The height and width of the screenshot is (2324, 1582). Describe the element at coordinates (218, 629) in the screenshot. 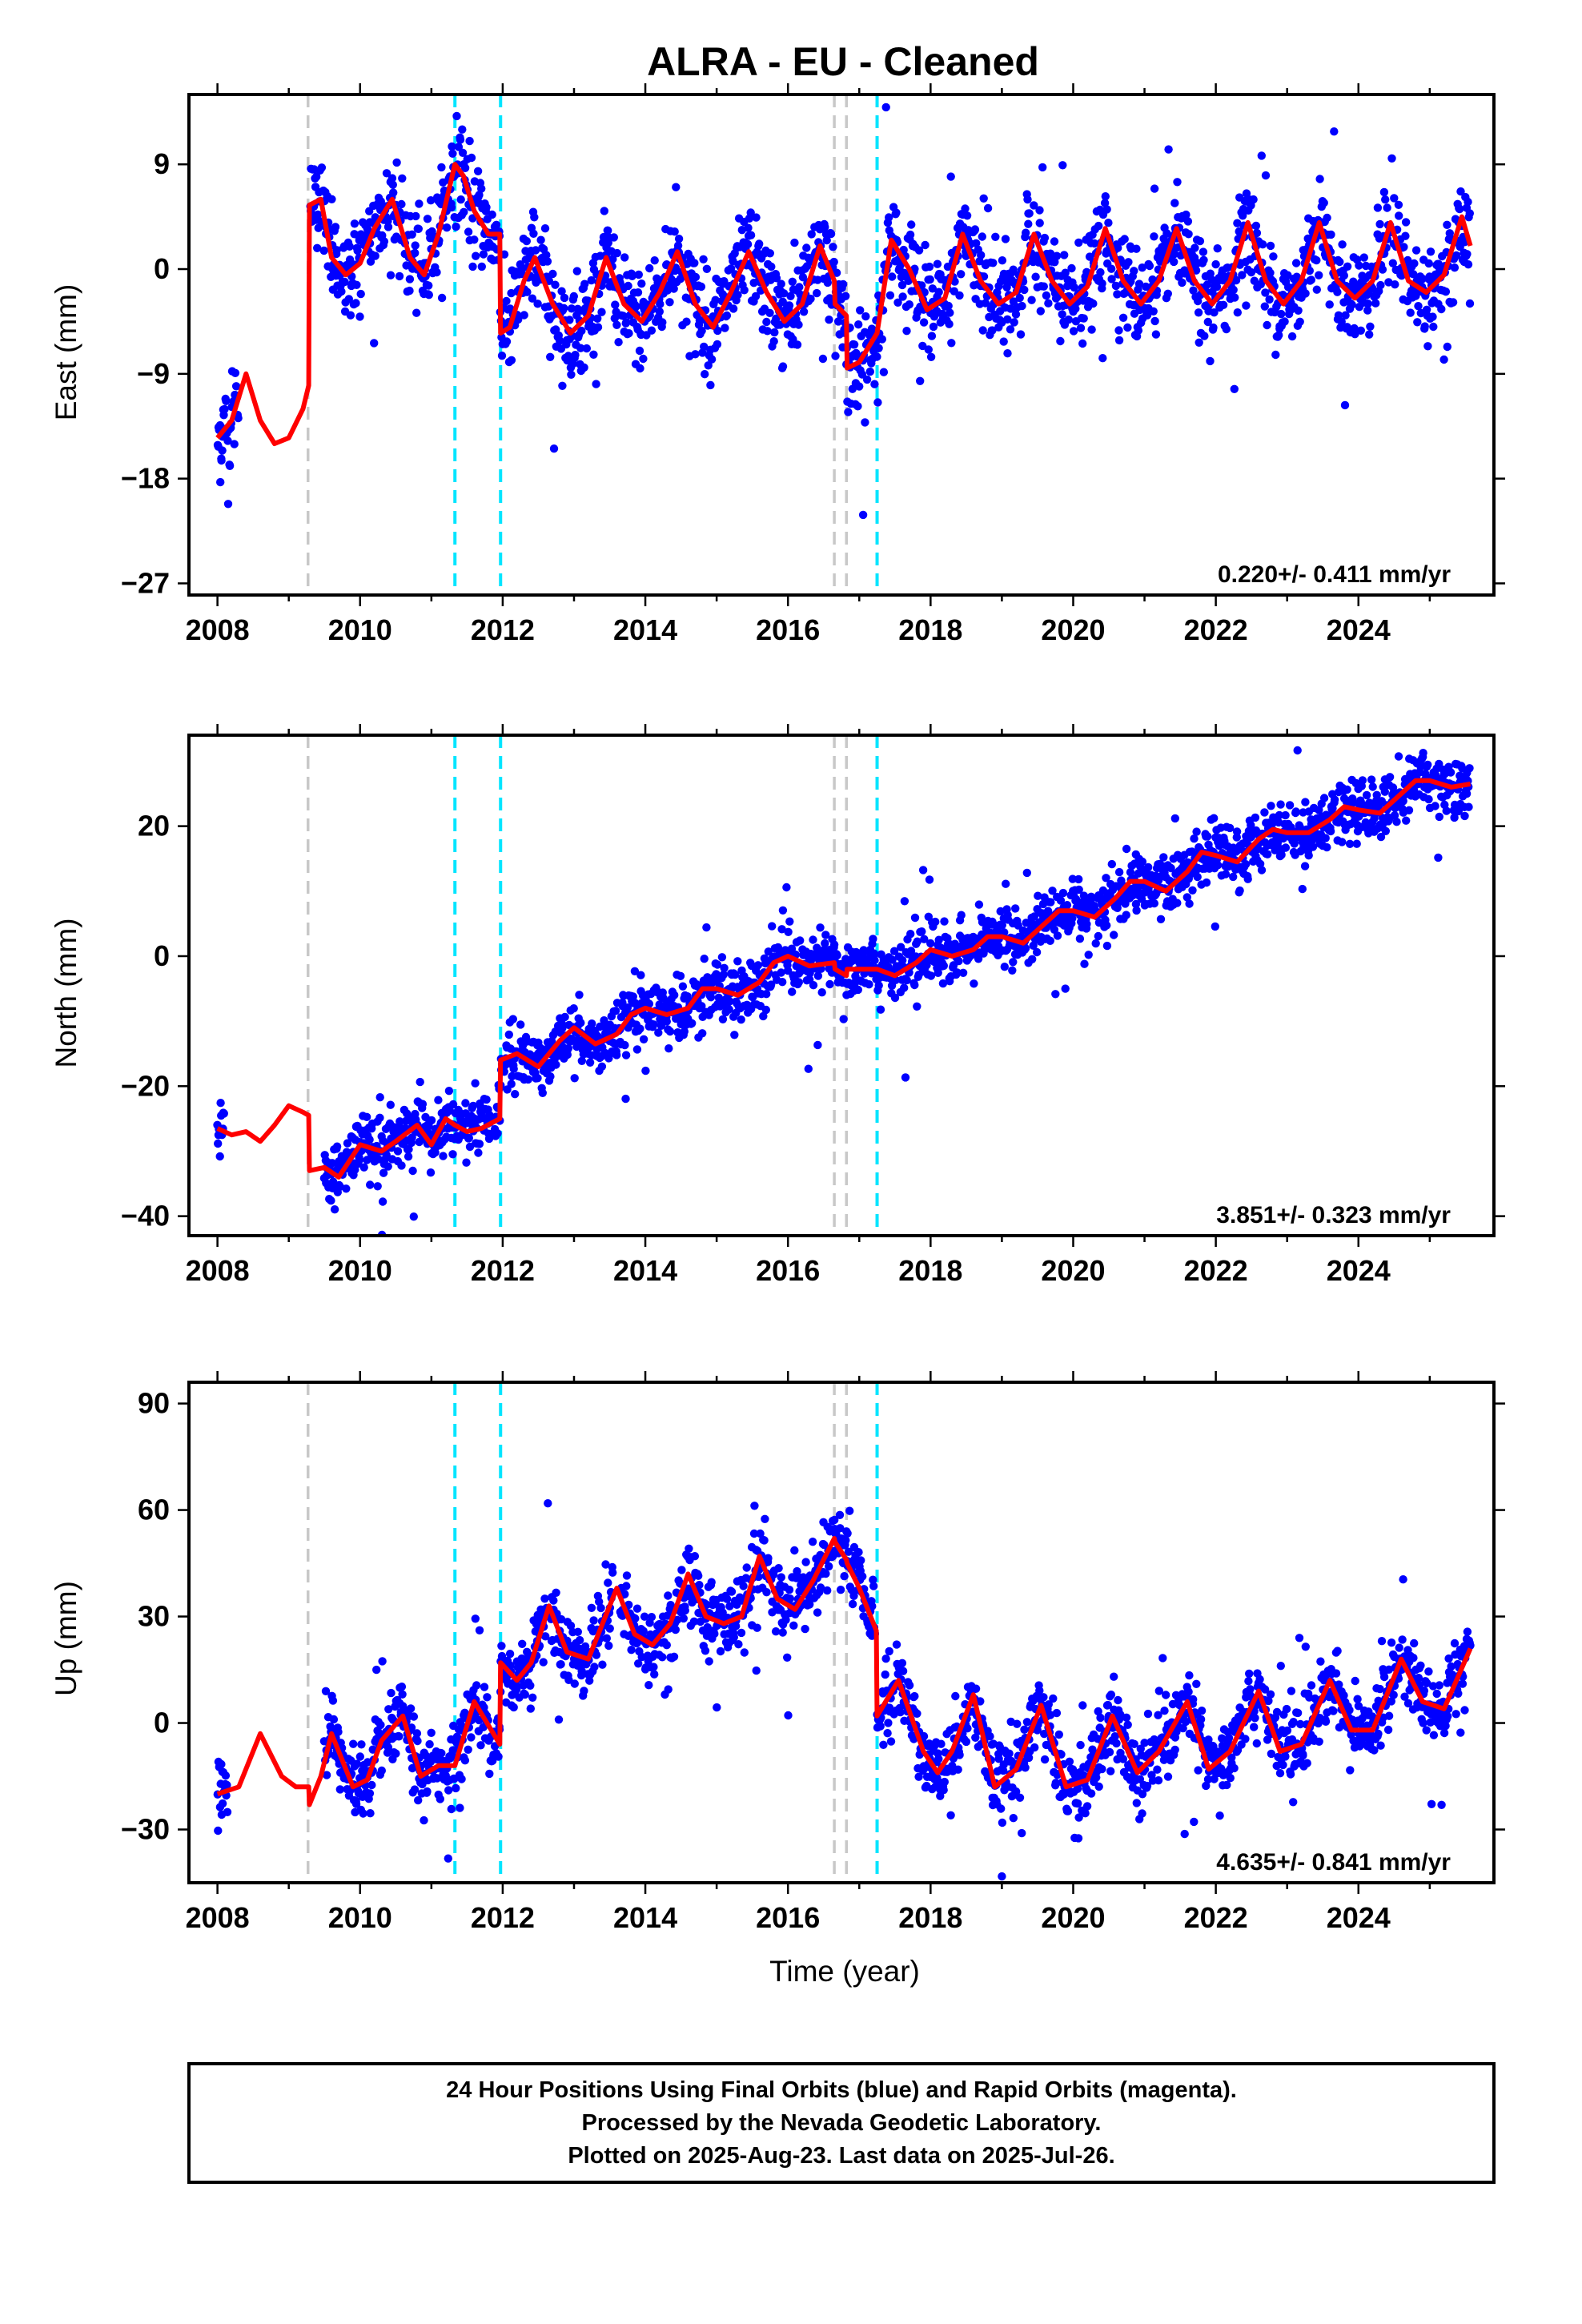

I see `east-xtick-label: 2008` at that location.